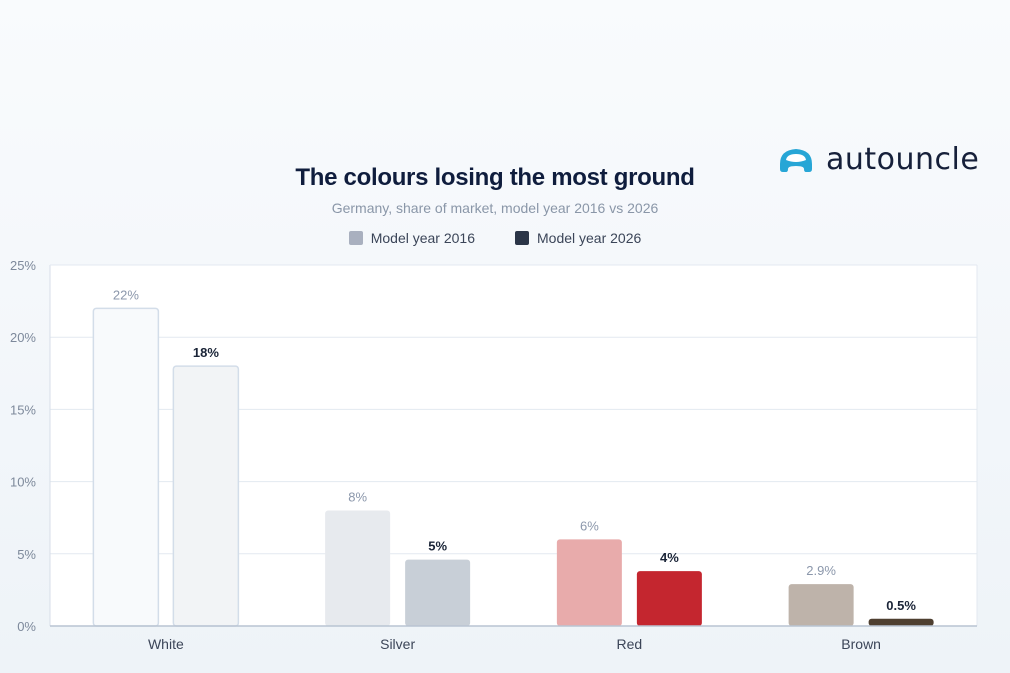 This screenshot has width=1010, height=673. Describe the element at coordinates (26, 626) in the screenshot. I see `y-tick-label: 0%` at that location.